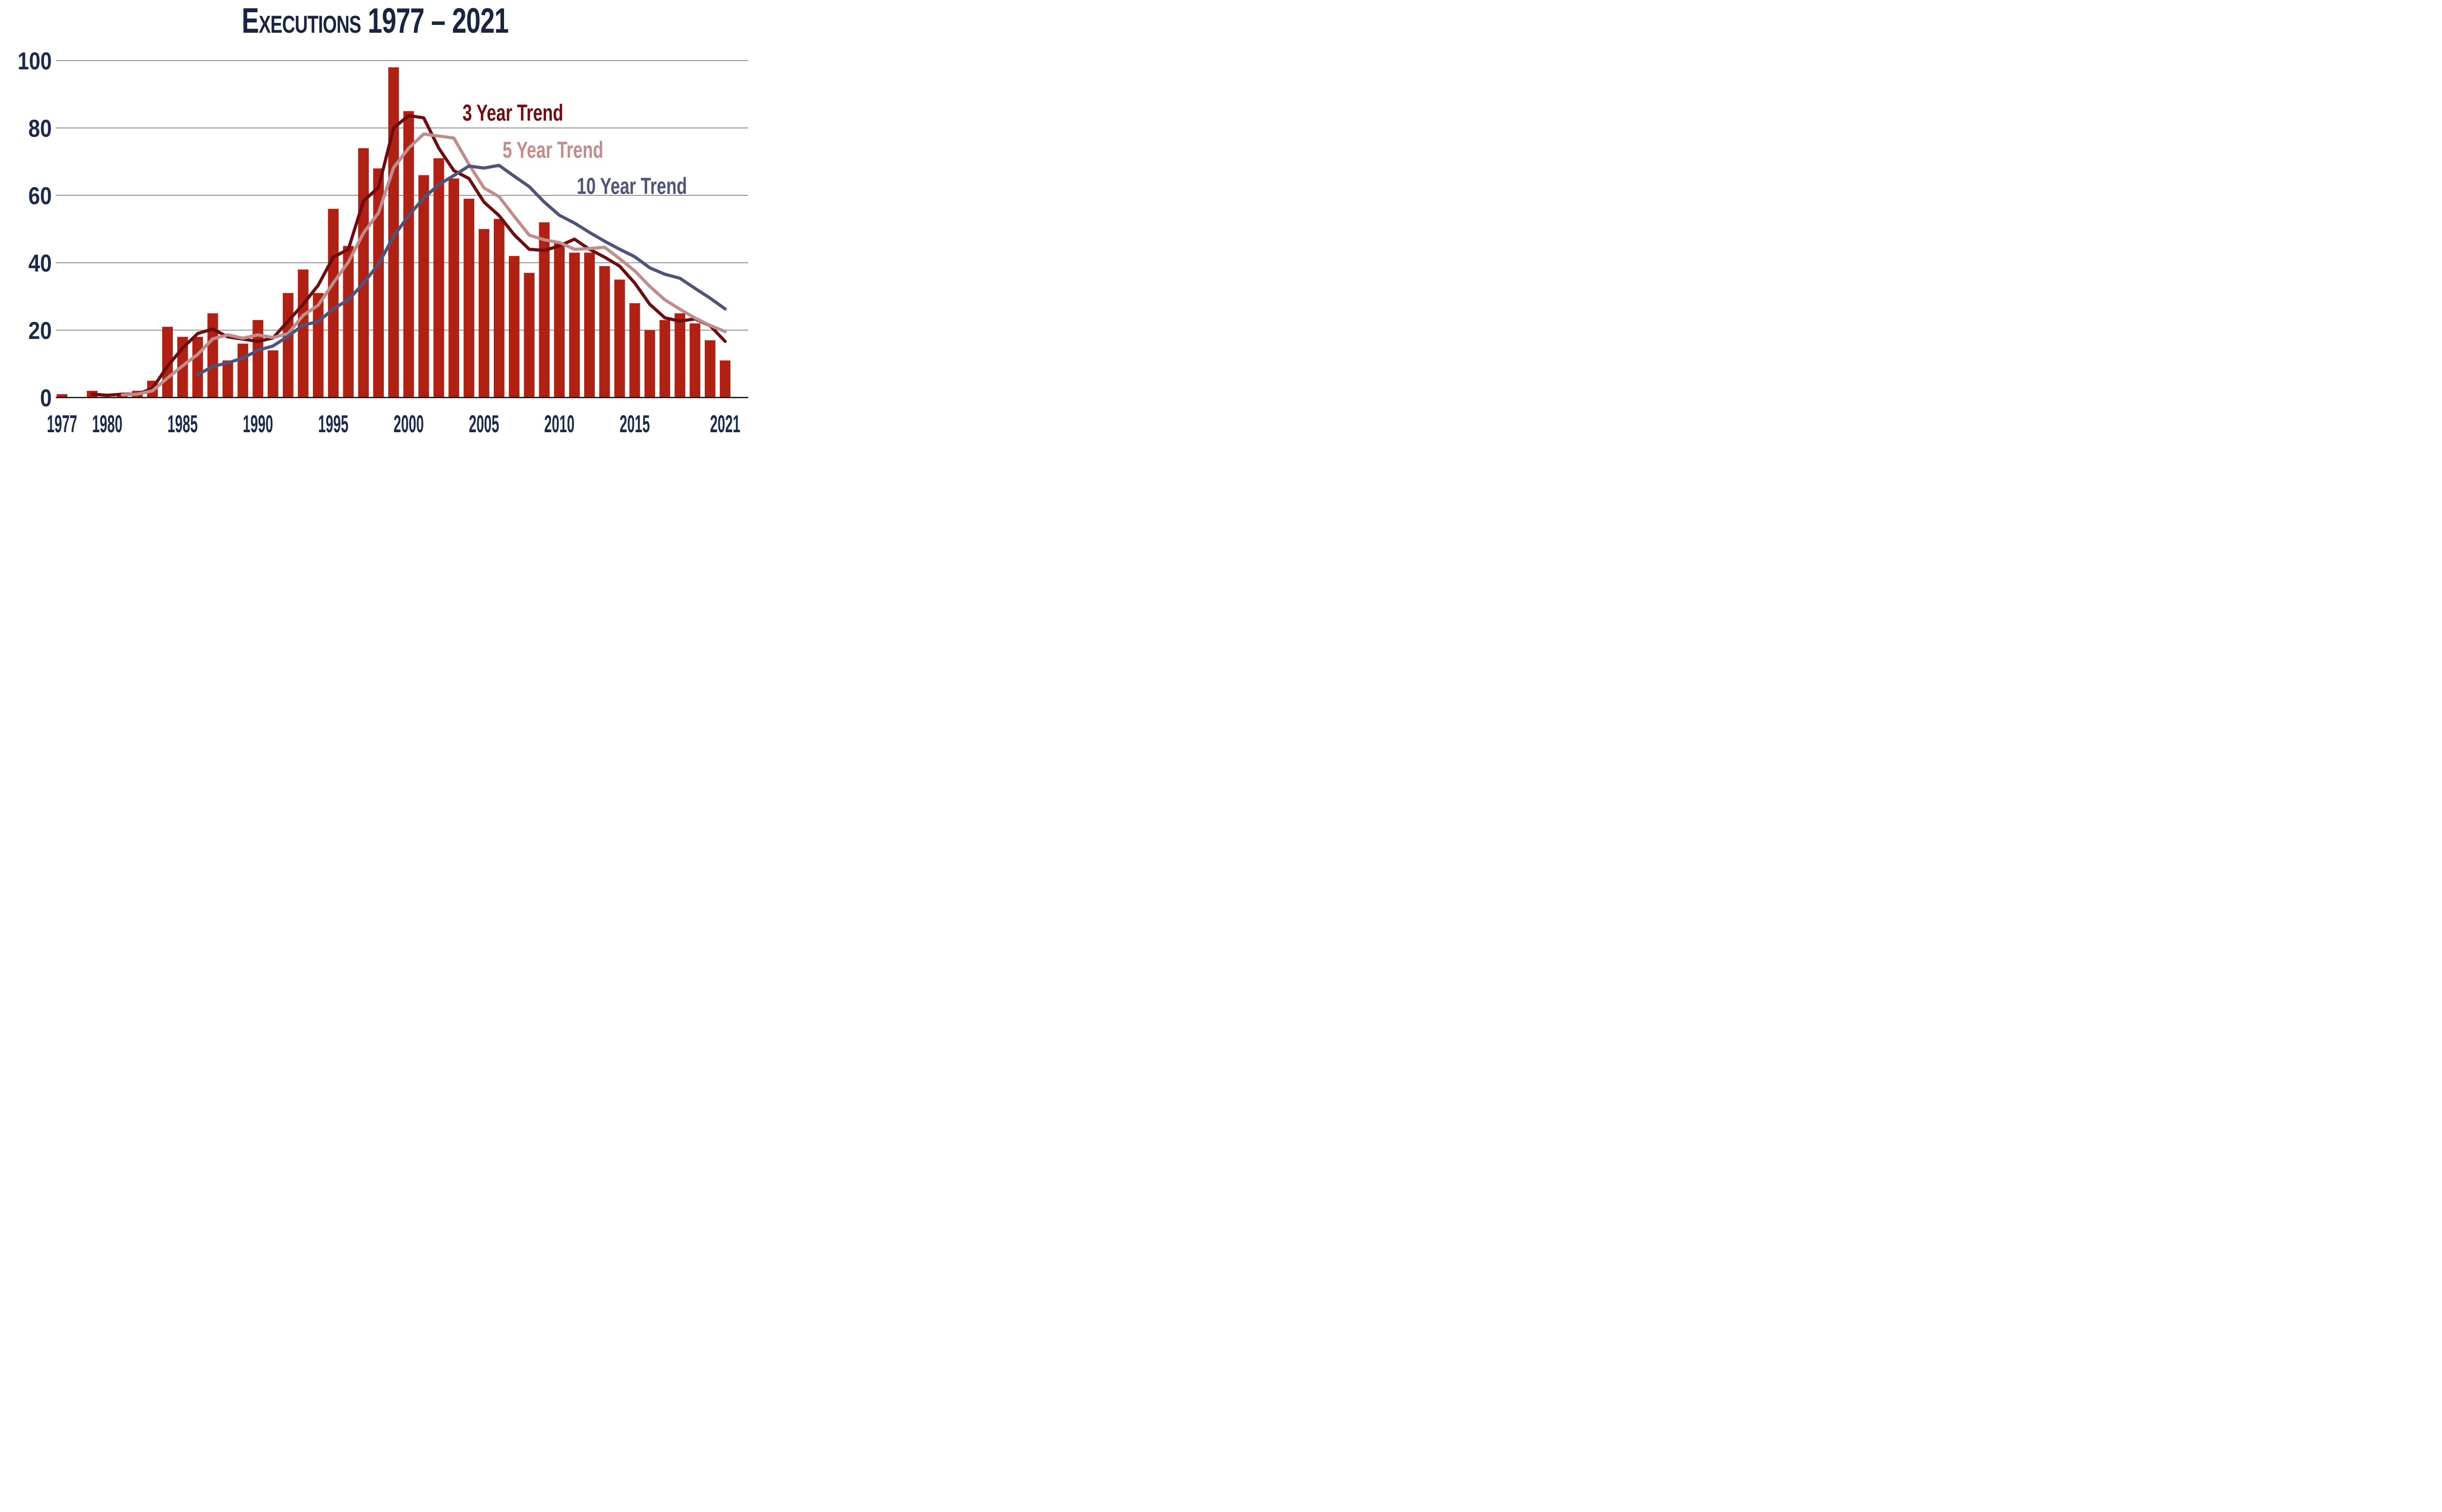 This screenshot has height=1512, width=2442. I want to click on bar-1999, so click(393, 232).